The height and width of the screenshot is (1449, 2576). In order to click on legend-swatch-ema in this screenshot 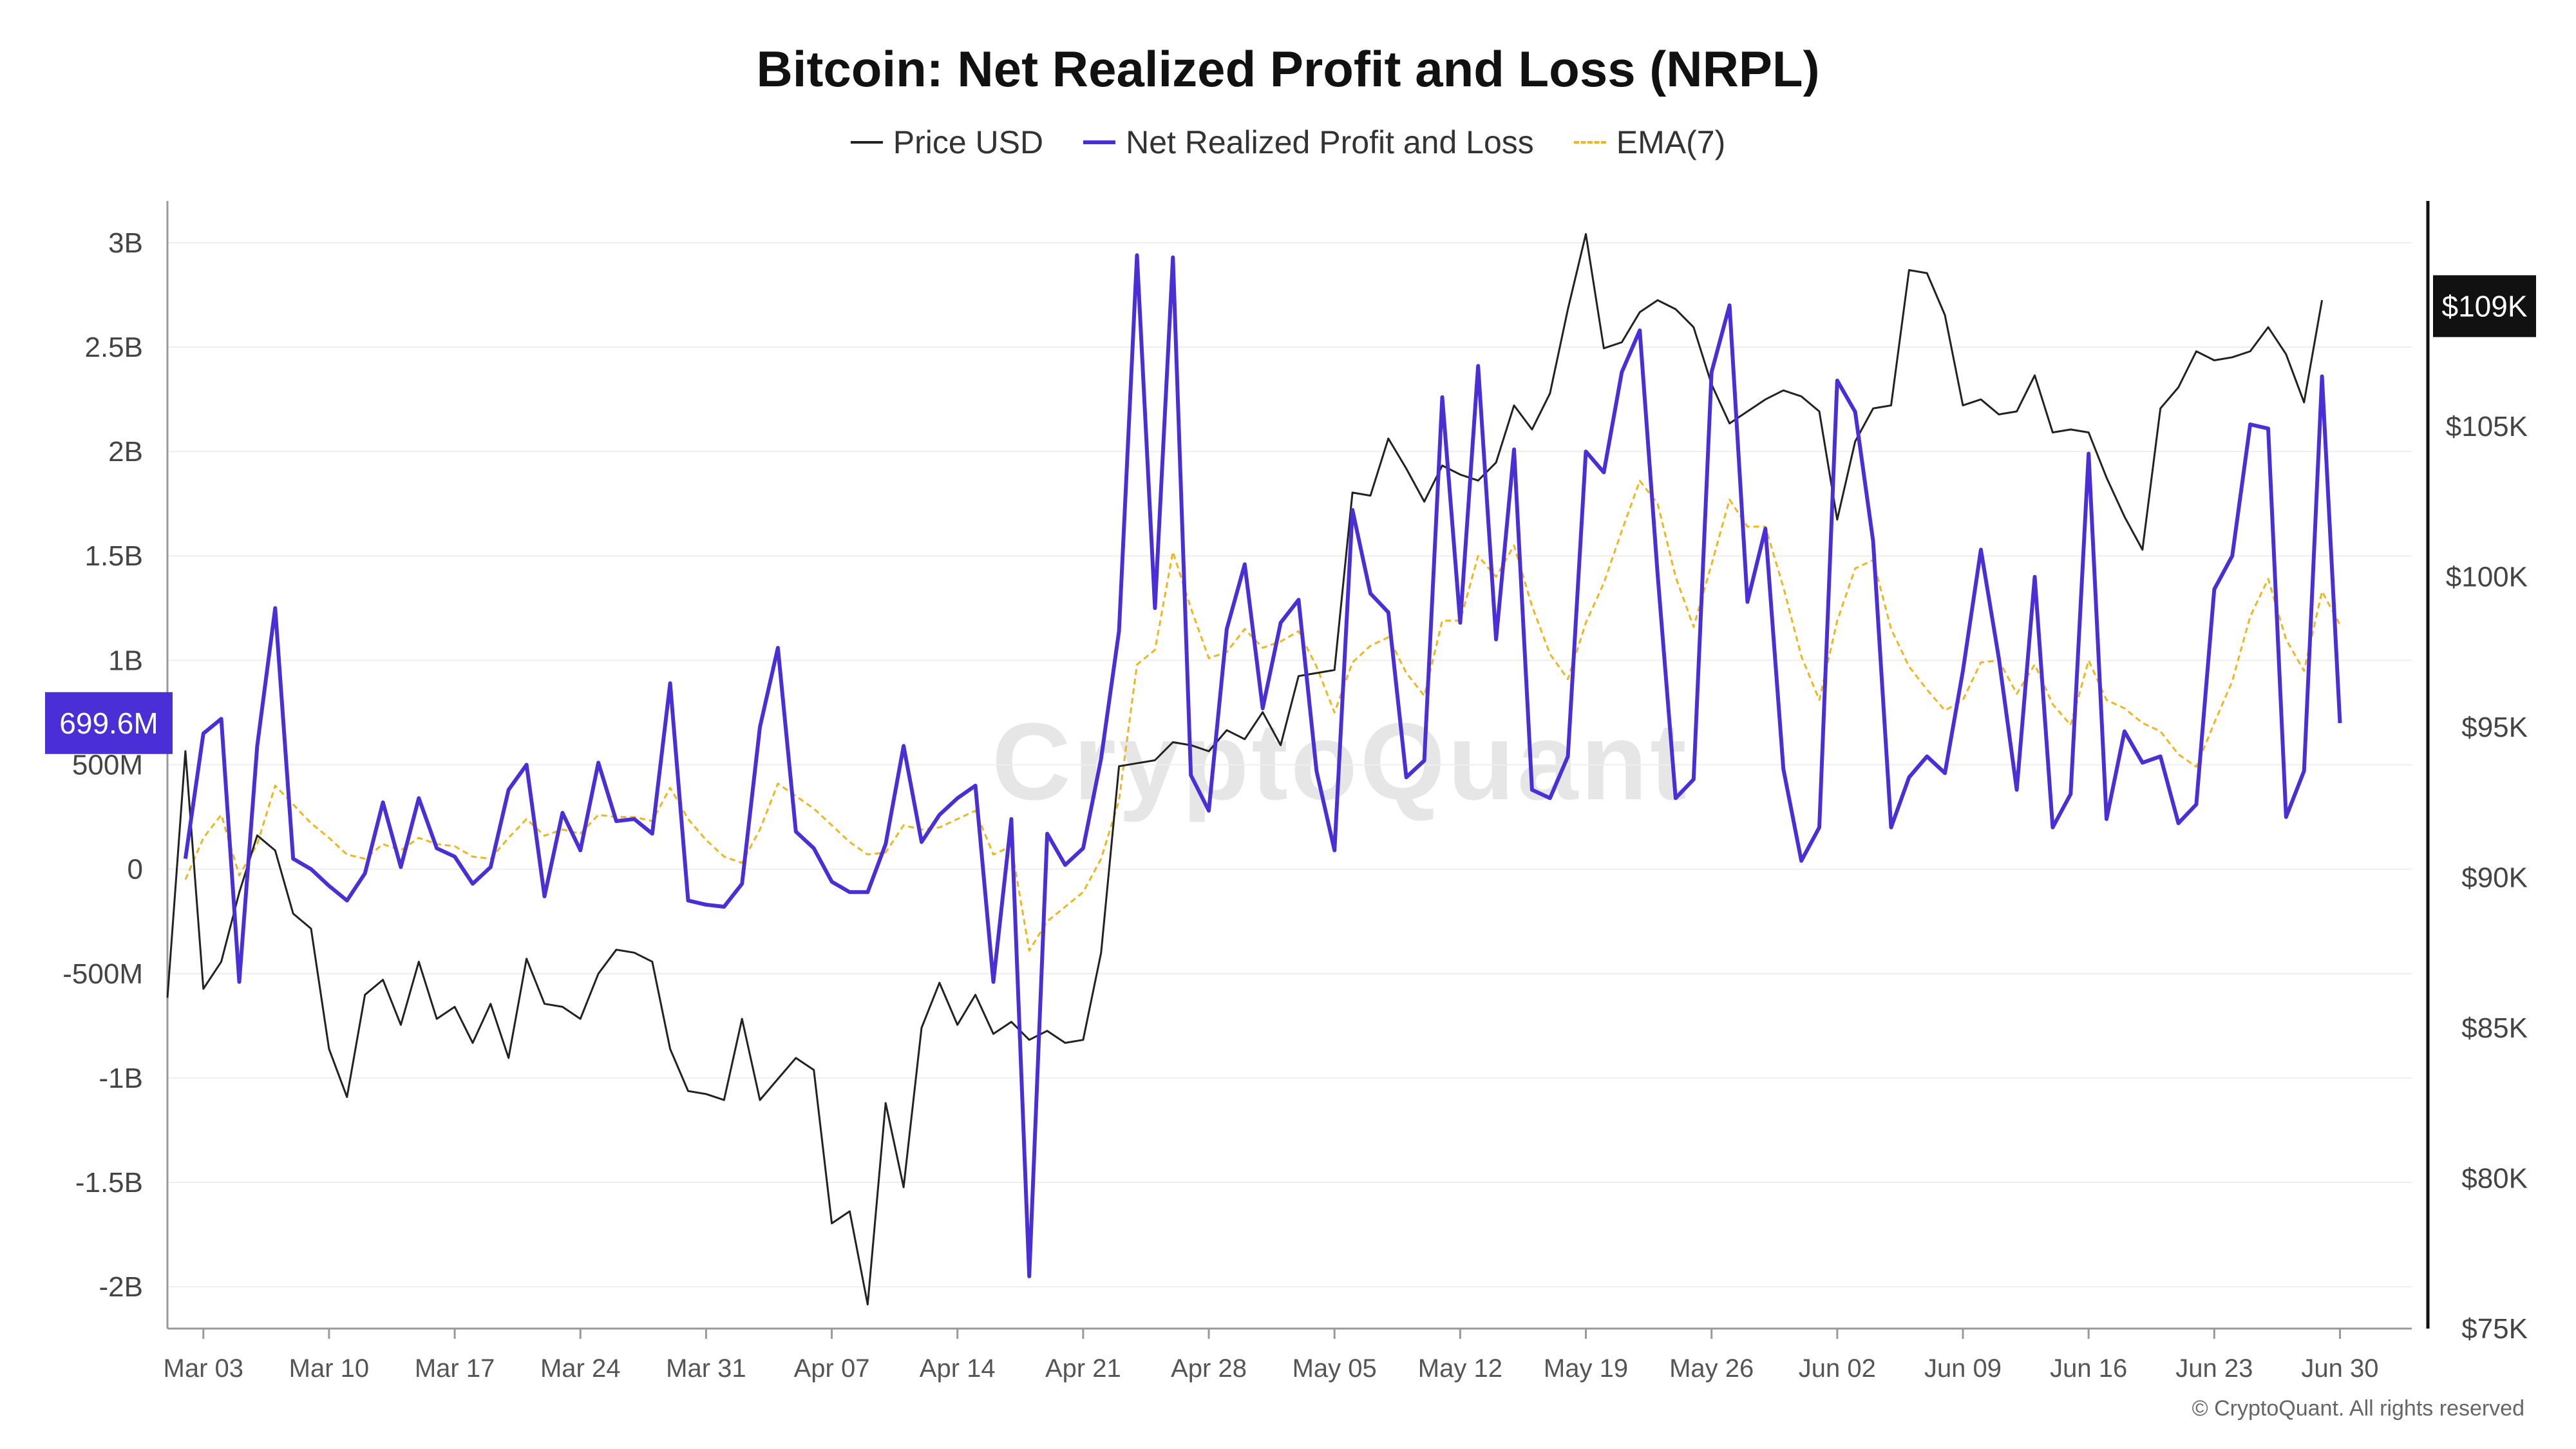, I will do `click(1589, 143)`.